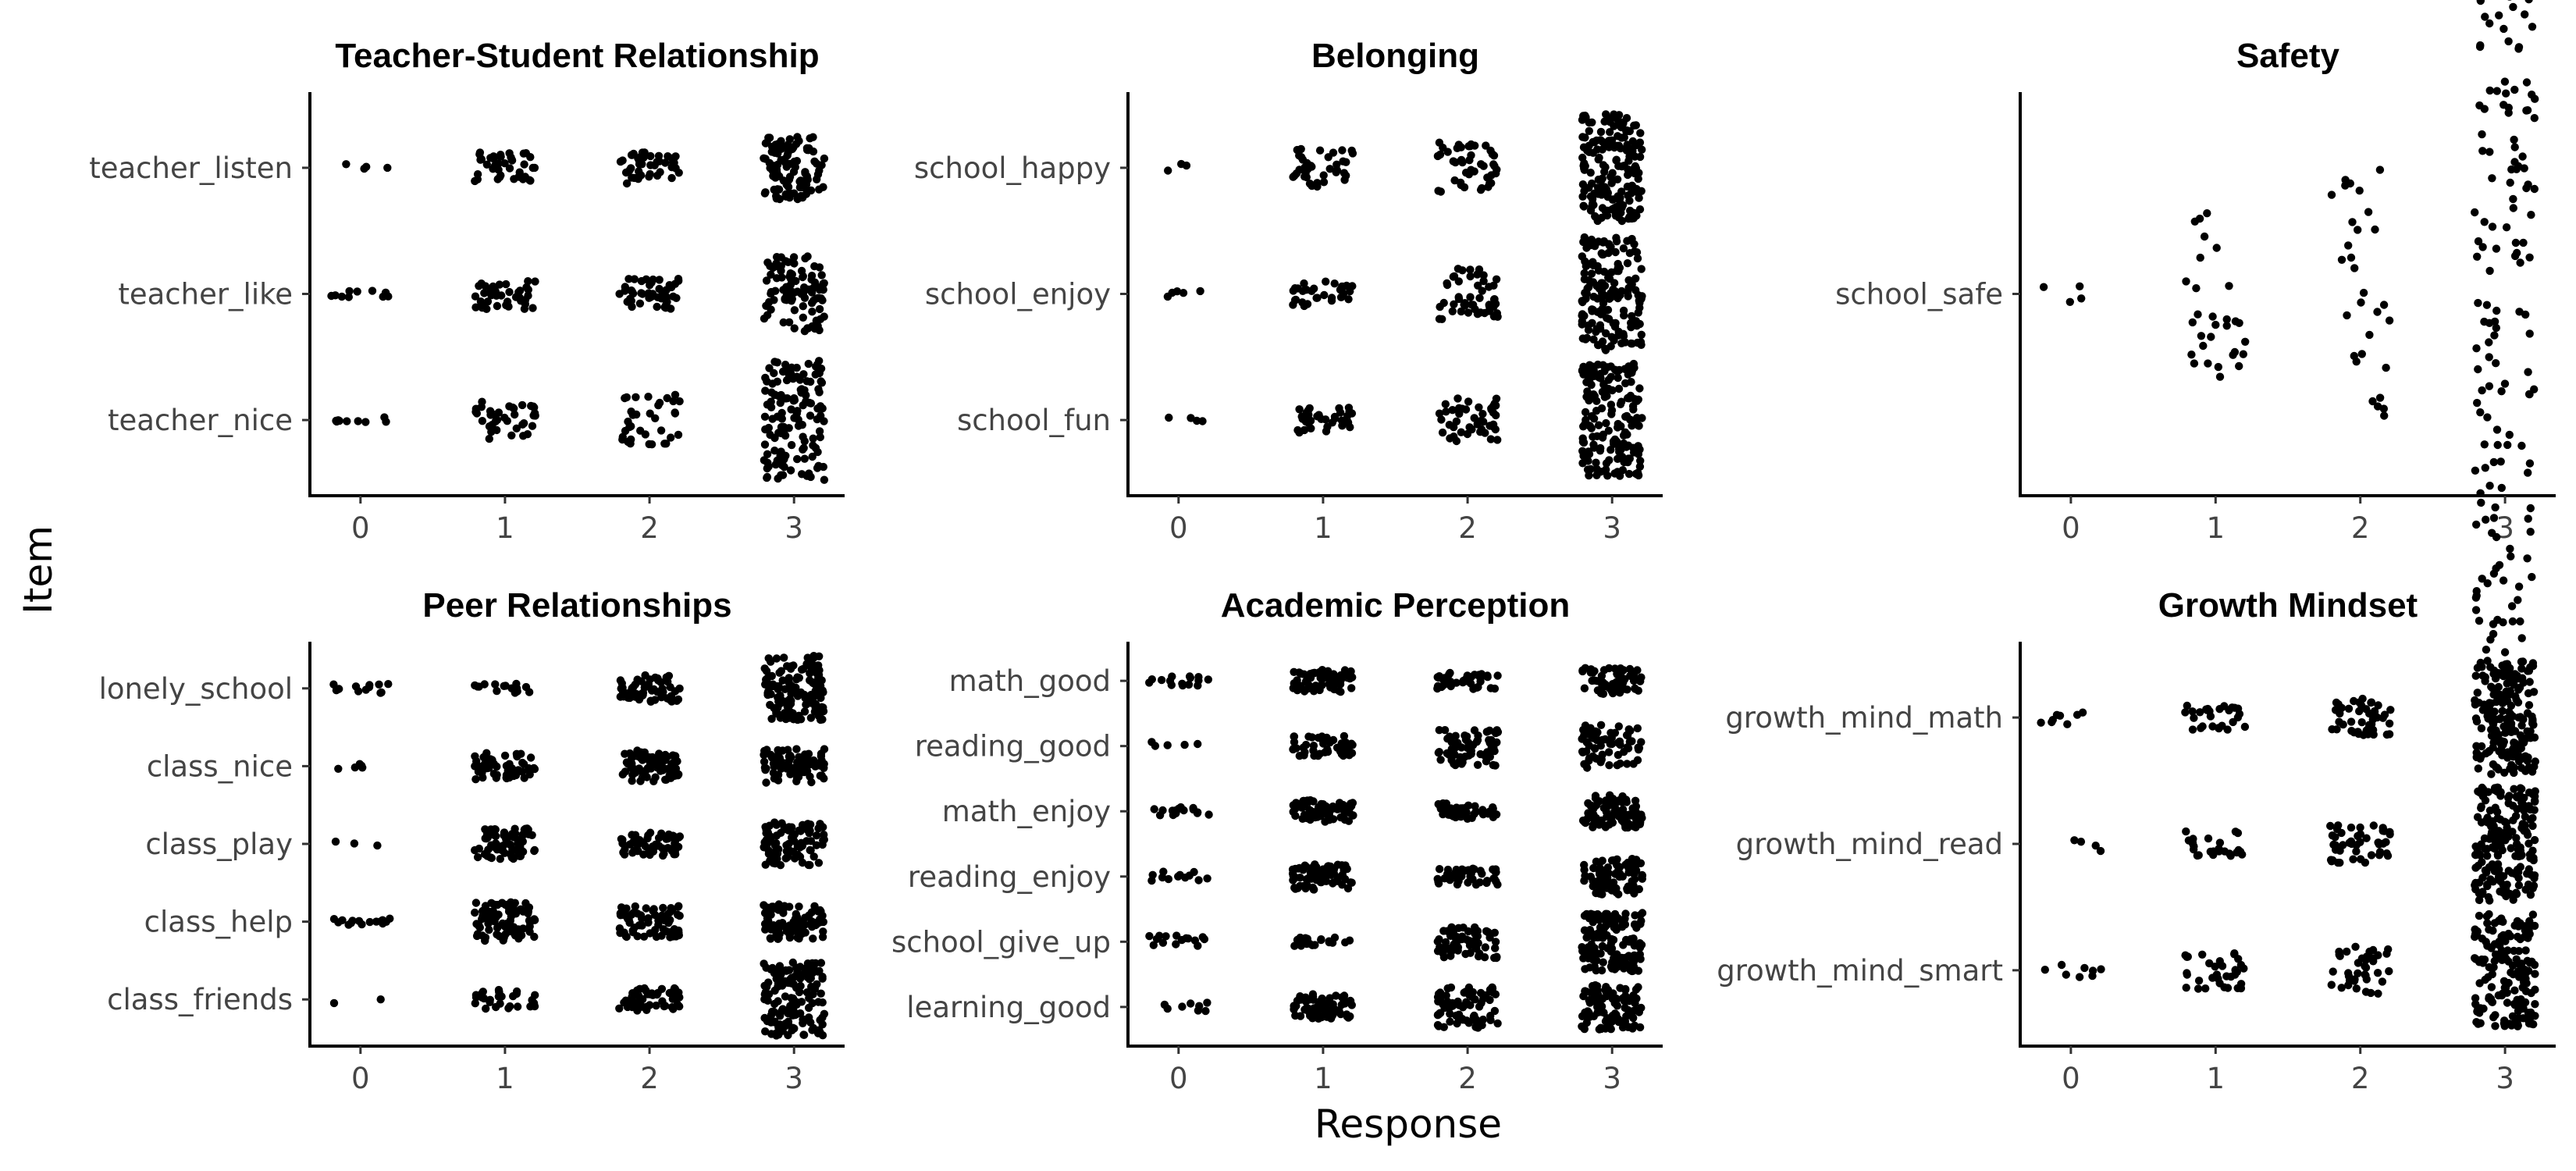  Describe the element at coordinates (794, 1078) in the screenshot. I see `x-tick-label: 3` at that location.